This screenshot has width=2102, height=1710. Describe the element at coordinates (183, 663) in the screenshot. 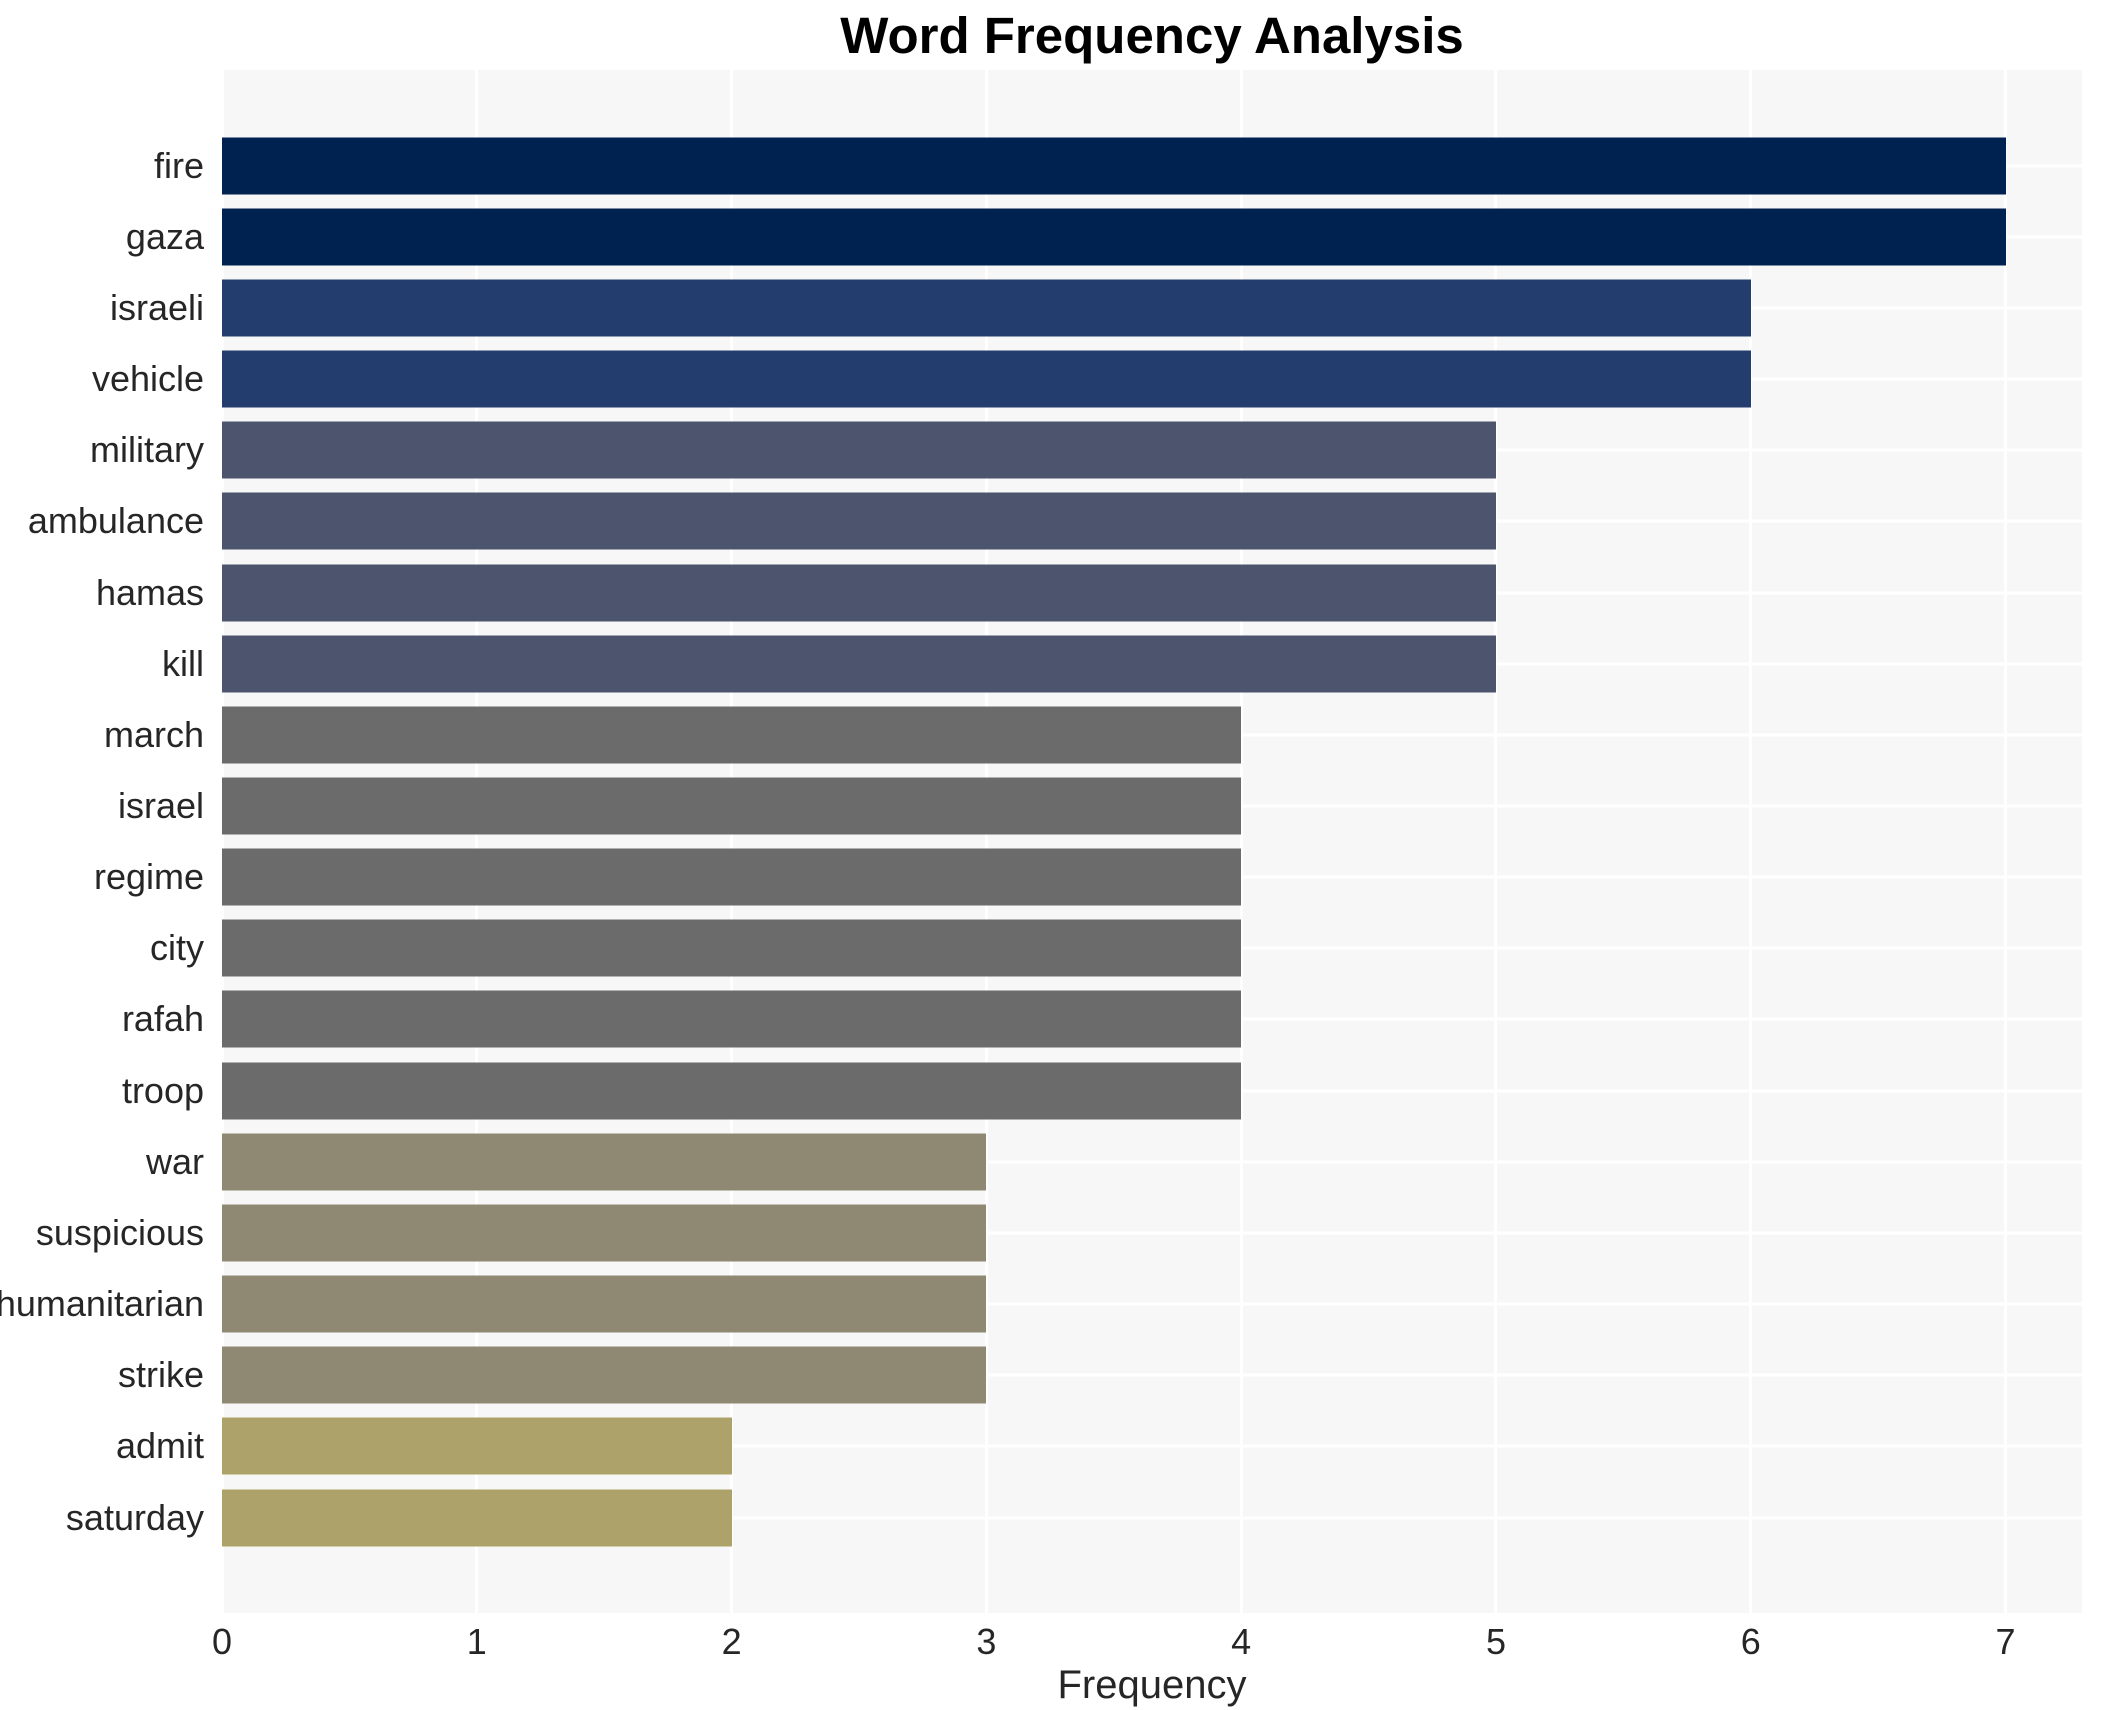

I see `category-label: kill` at that location.